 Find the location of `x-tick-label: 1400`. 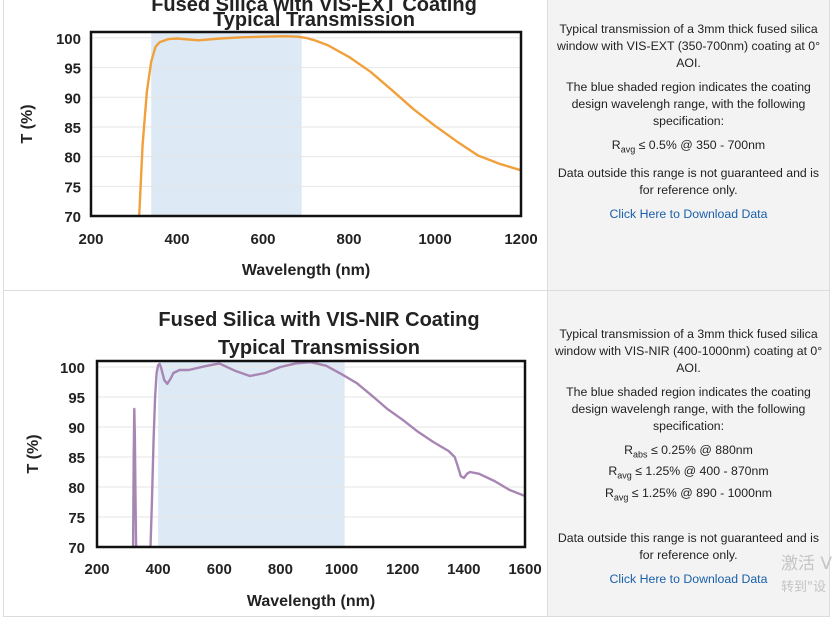

x-tick-label: 1400 is located at coordinates (463, 569).